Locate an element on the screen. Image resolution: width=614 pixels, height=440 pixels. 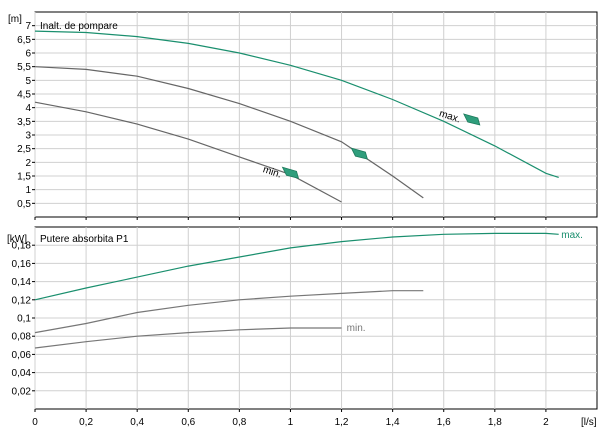
top-y-tick-label: 2 is located at coordinates (28, 163).